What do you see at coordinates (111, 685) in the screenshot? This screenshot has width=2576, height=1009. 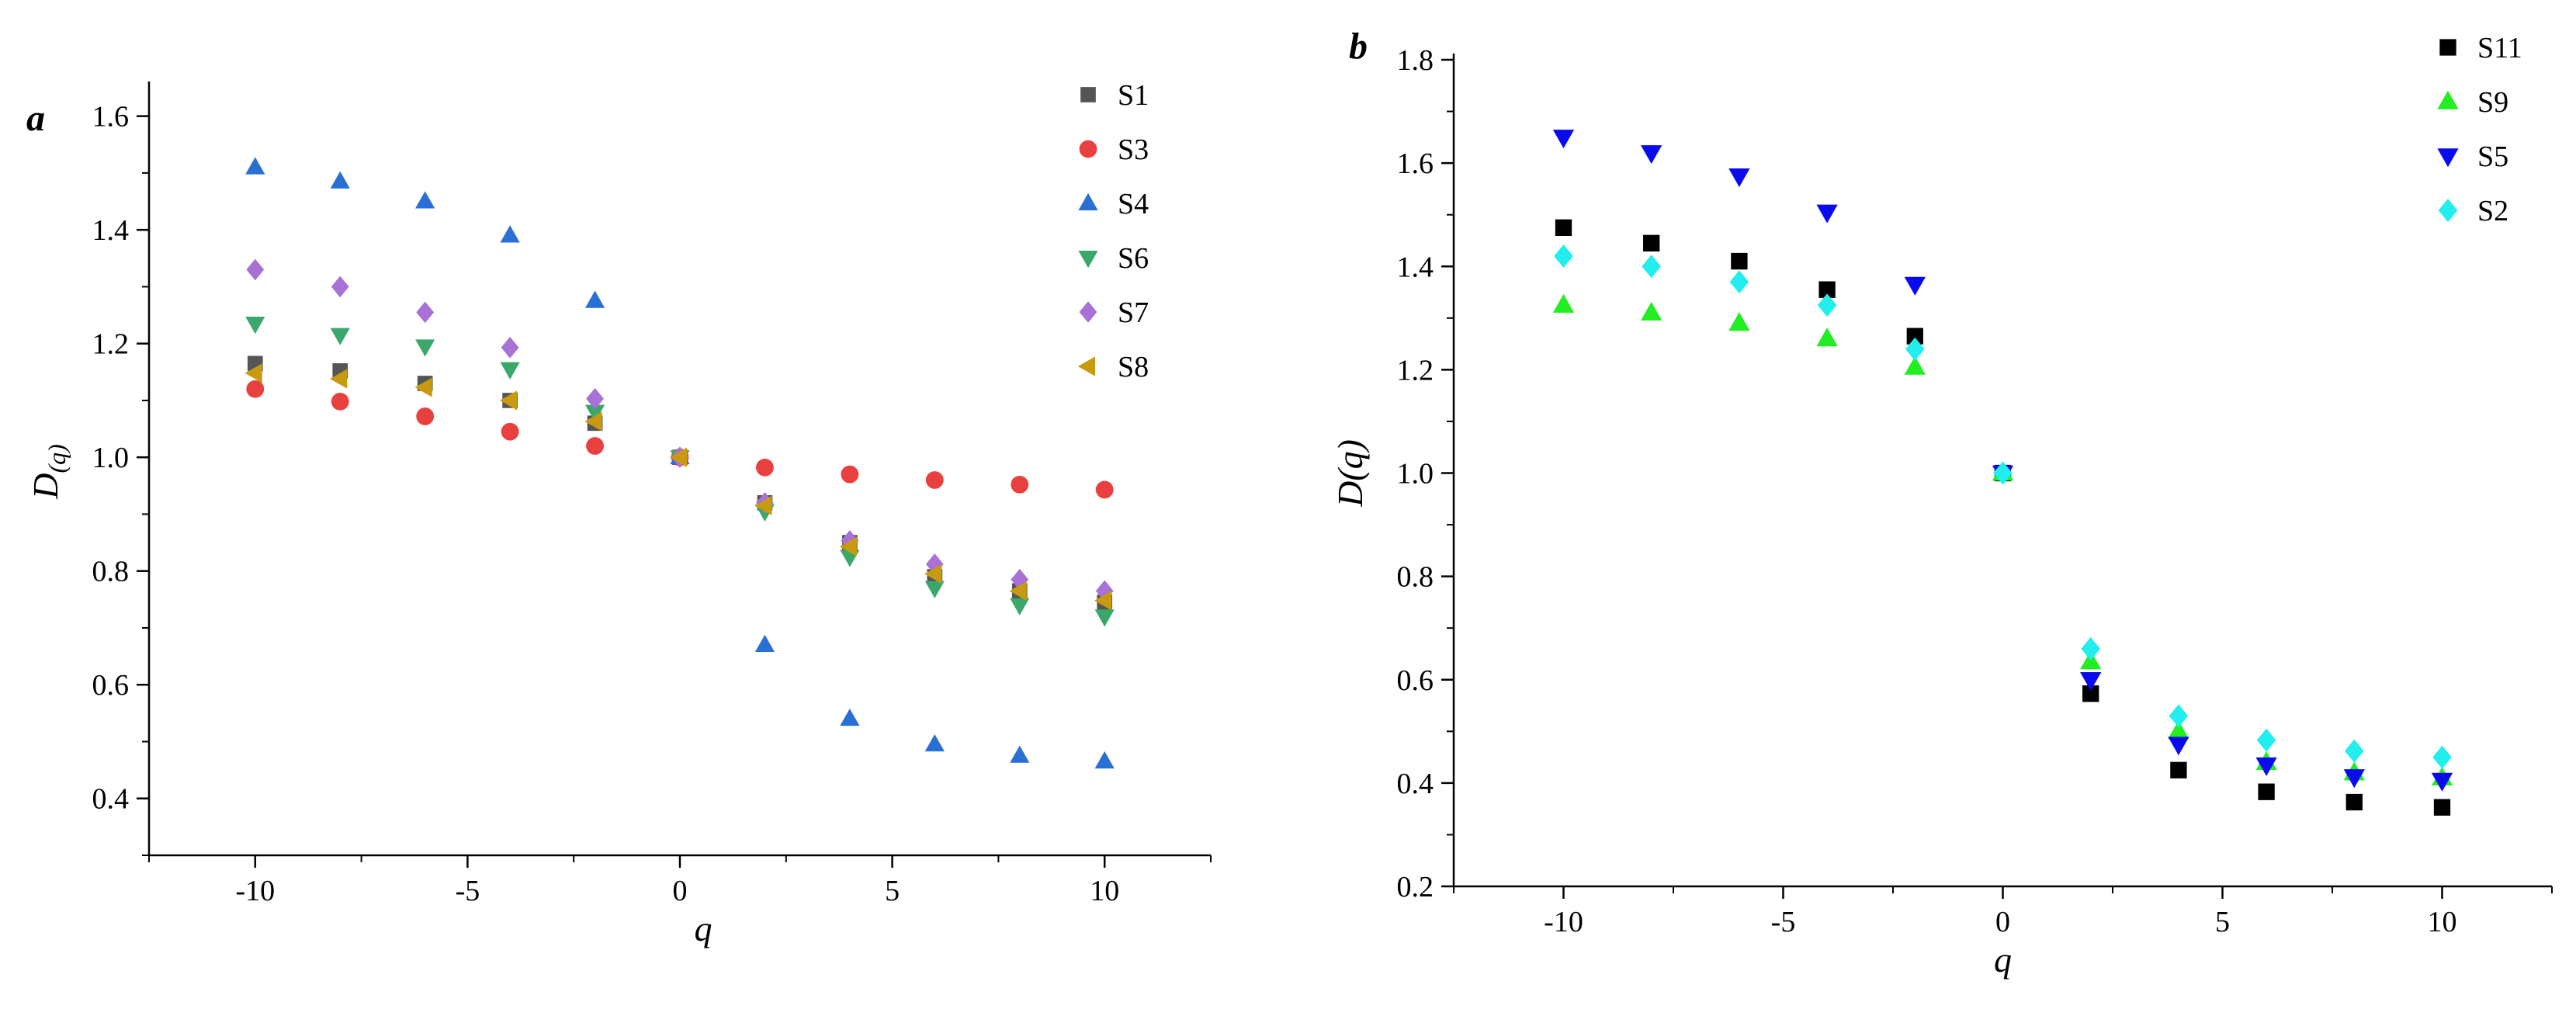 I see `panel-a-y-tick-label: 0.6` at bounding box center [111, 685].